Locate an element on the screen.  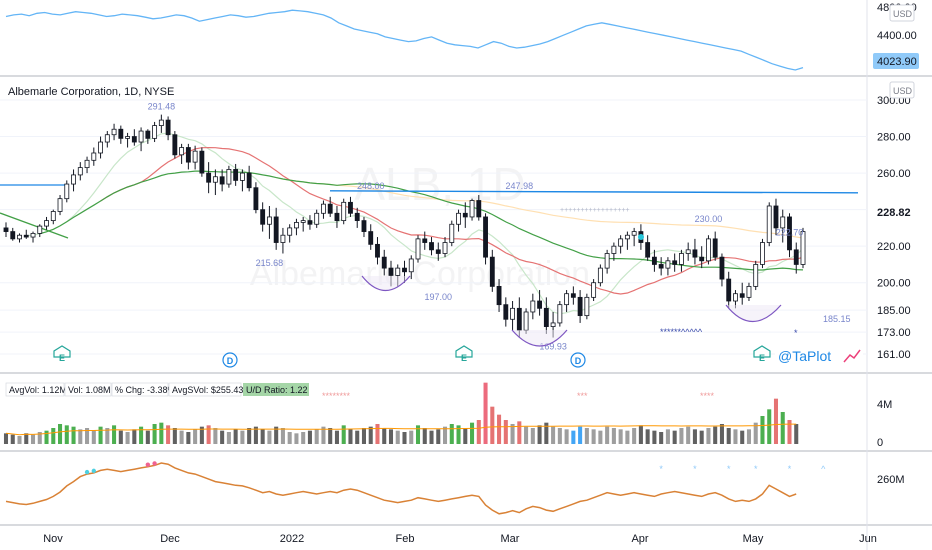
event-markers: E D E D E is located at coordinates (412, 356).